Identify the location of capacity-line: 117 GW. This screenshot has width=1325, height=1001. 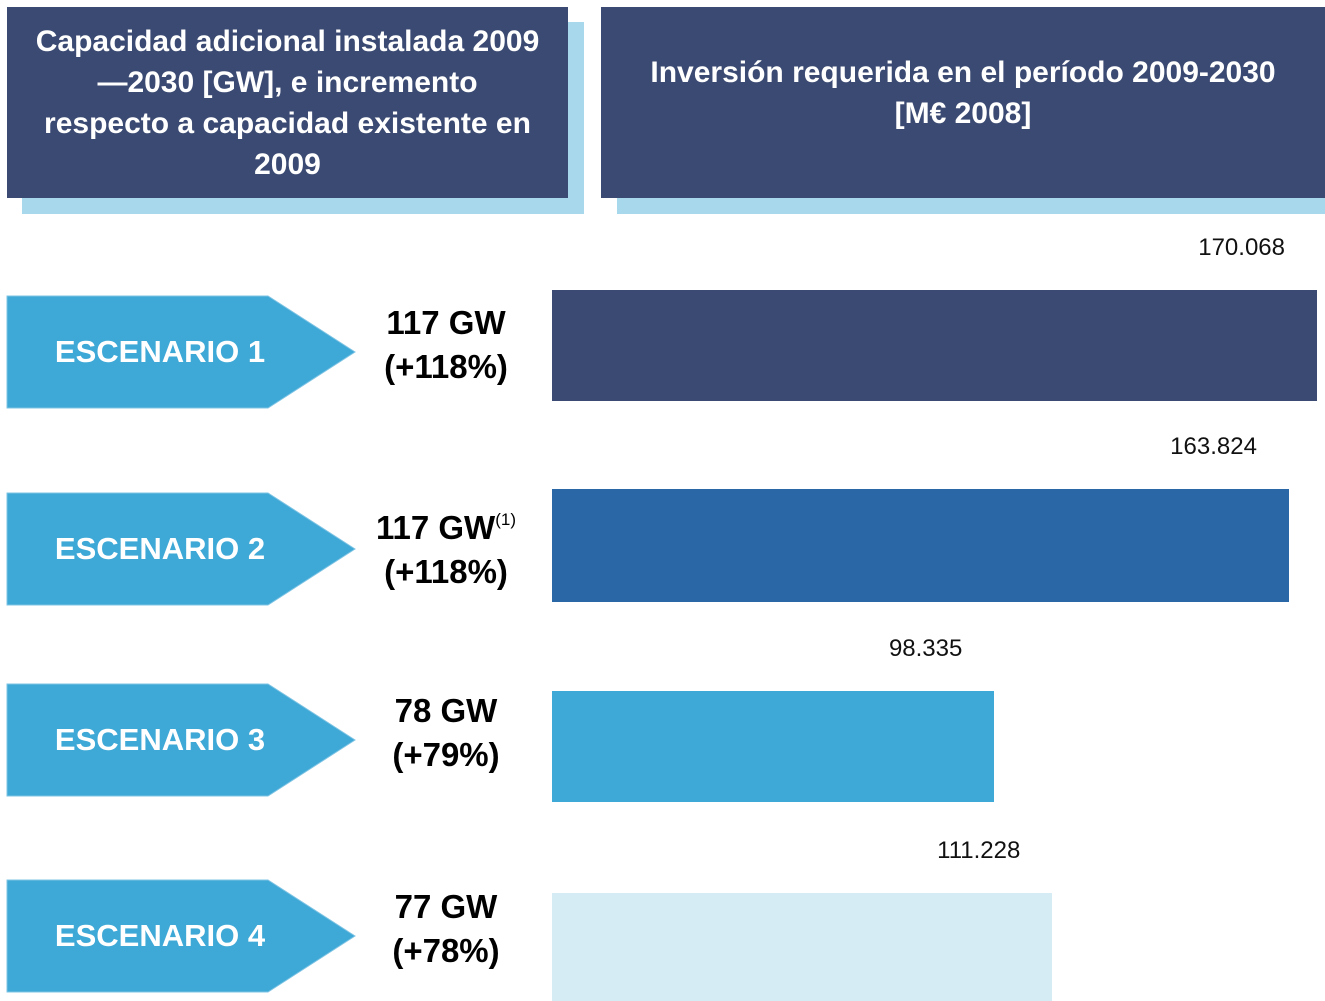
(446, 323).